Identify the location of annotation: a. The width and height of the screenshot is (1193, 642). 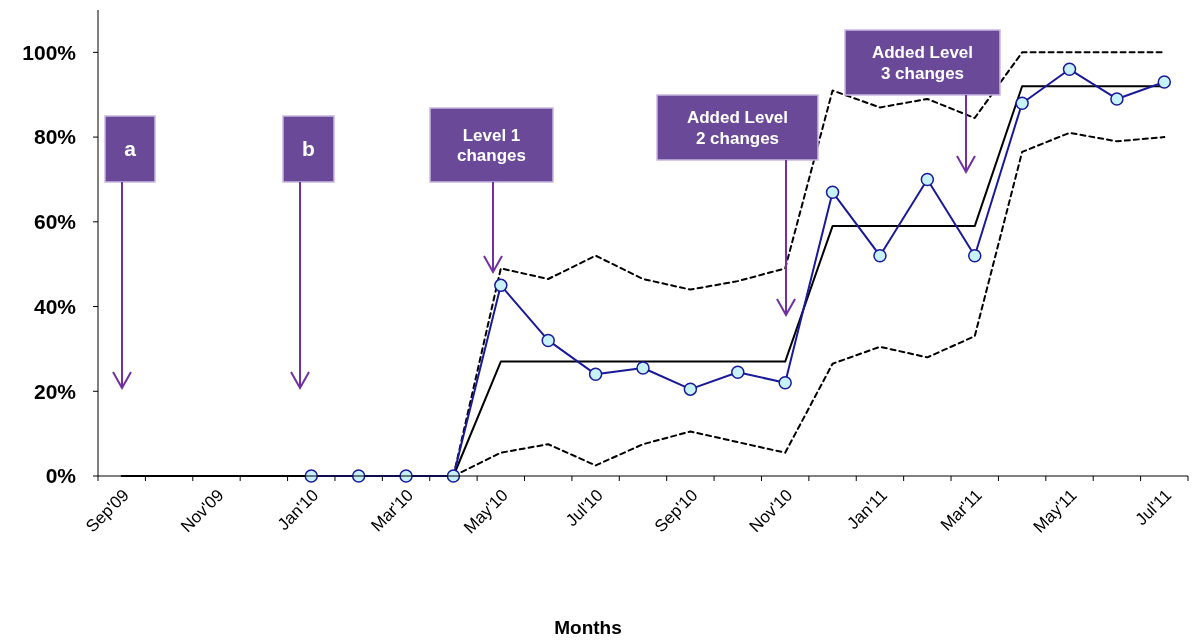
(130, 149).